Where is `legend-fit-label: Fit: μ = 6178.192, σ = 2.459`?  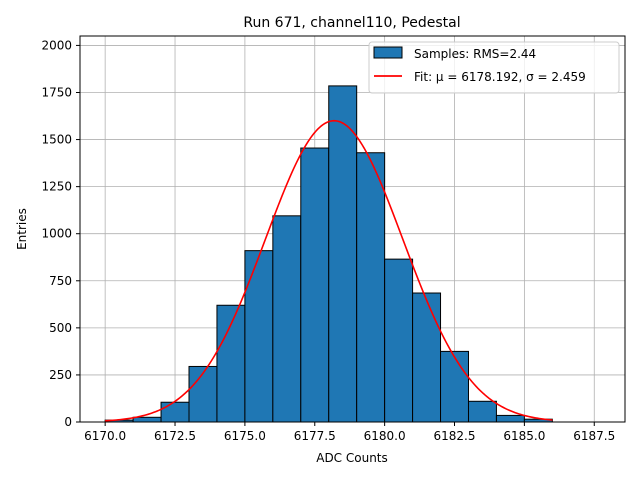
legend-fit-label: Fit: μ = 6178.192, σ = 2.459 is located at coordinates (500, 77).